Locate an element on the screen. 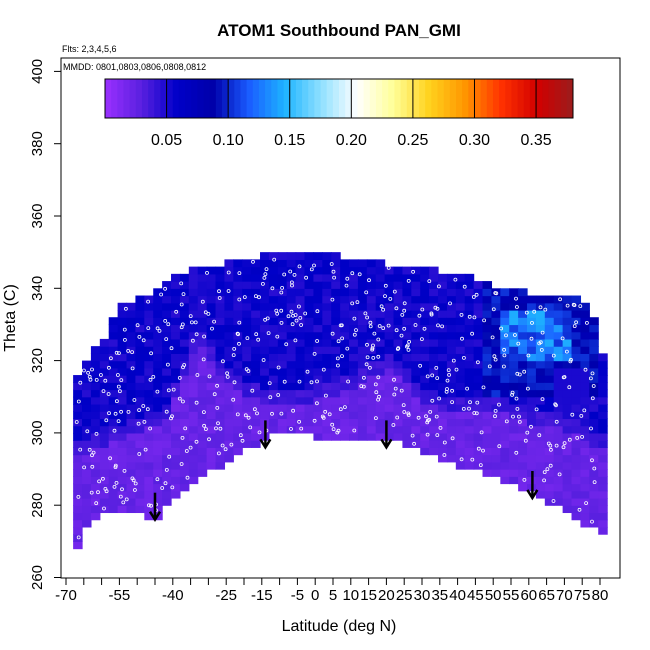 The image size is (650, 650). tropopause-arrows is located at coordinates (343, 471).